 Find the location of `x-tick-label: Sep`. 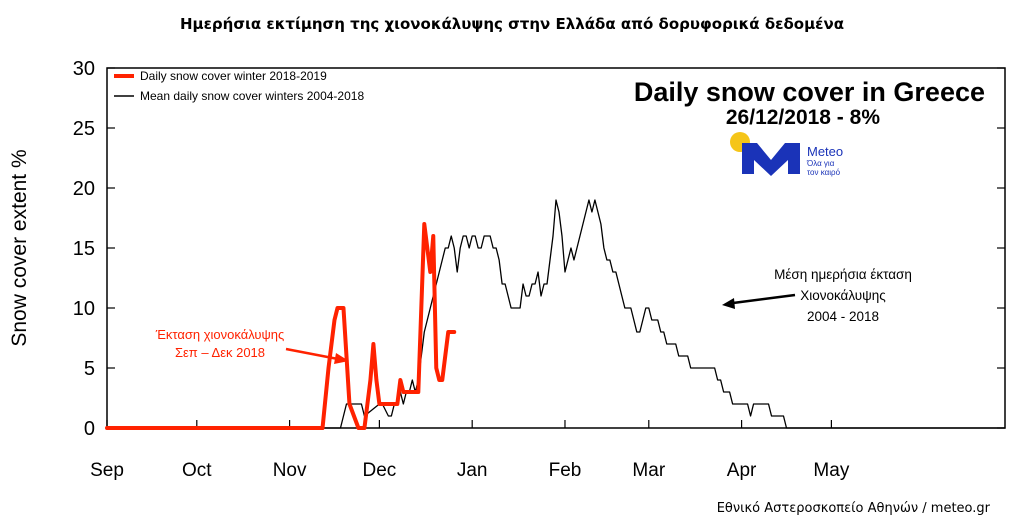

x-tick-label: Sep is located at coordinates (107, 470).